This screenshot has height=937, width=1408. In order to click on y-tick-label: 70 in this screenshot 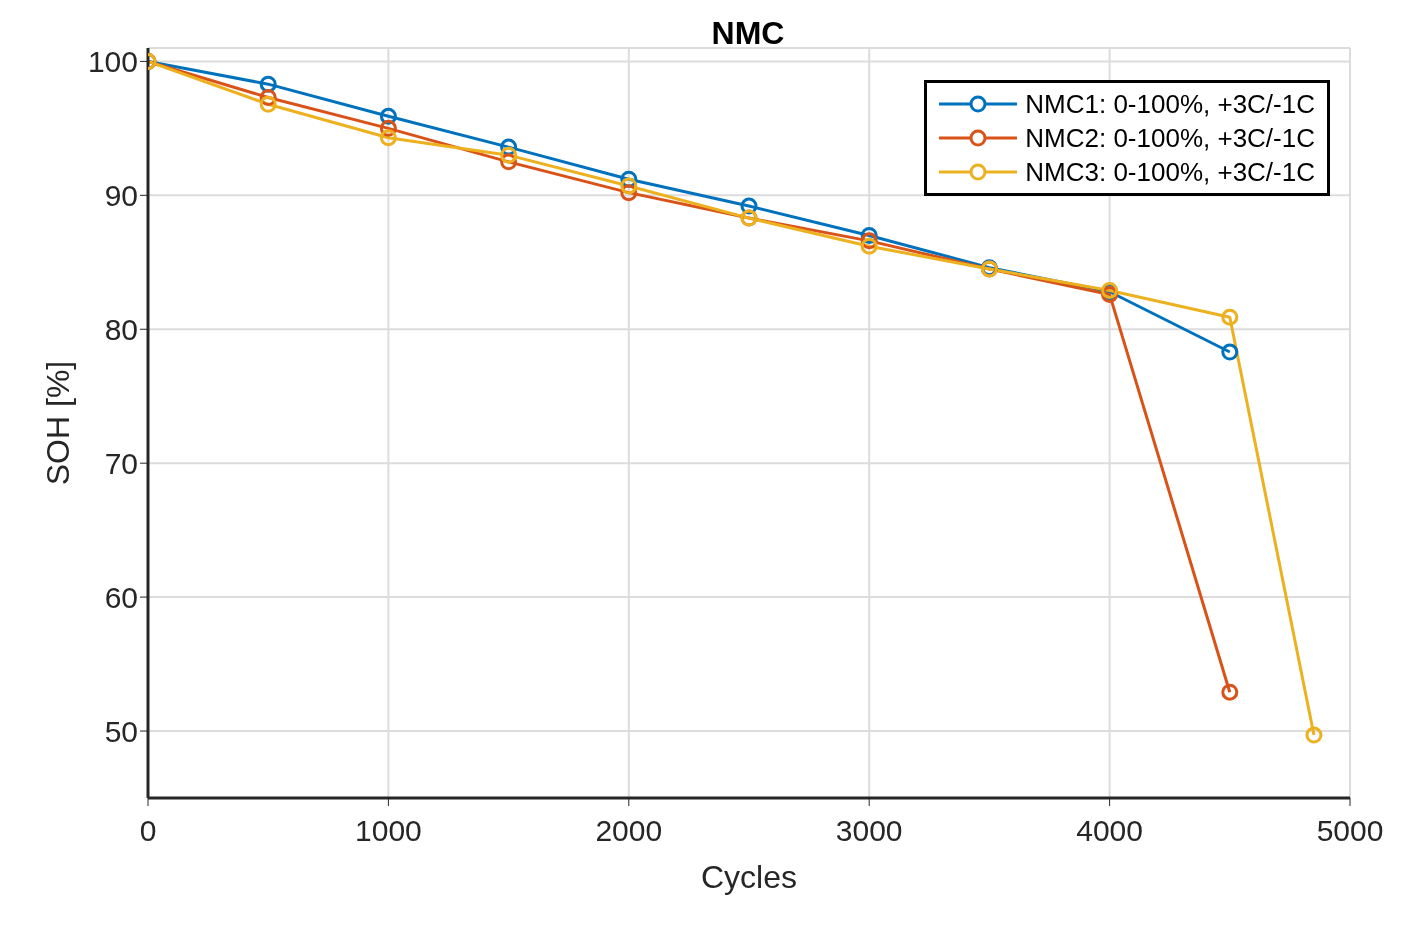, I will do `click(121, 463)`.